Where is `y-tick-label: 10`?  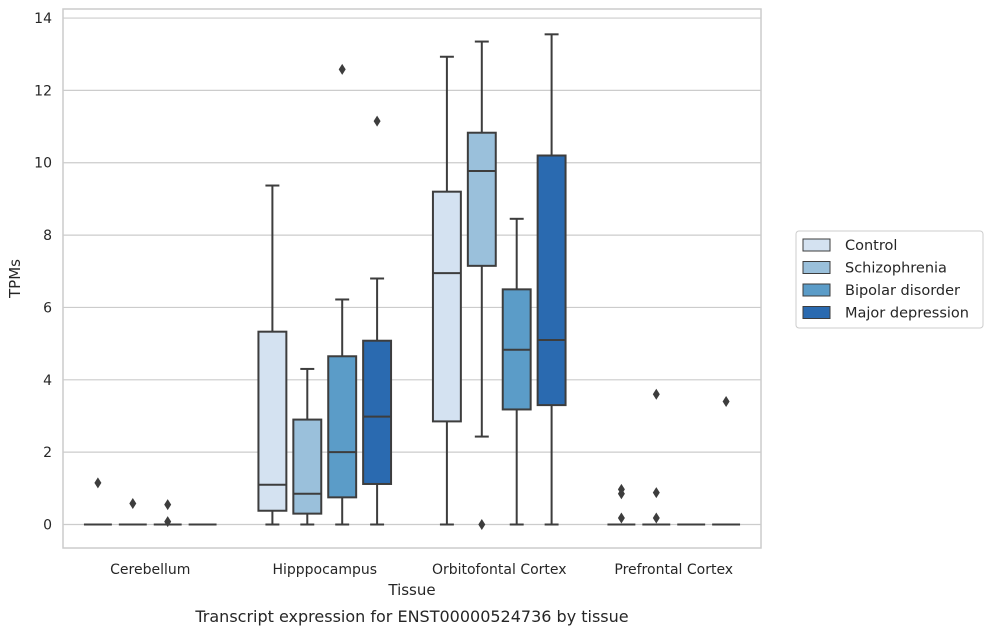 y-tick-label: 10 is located at coordinates (43, 164).